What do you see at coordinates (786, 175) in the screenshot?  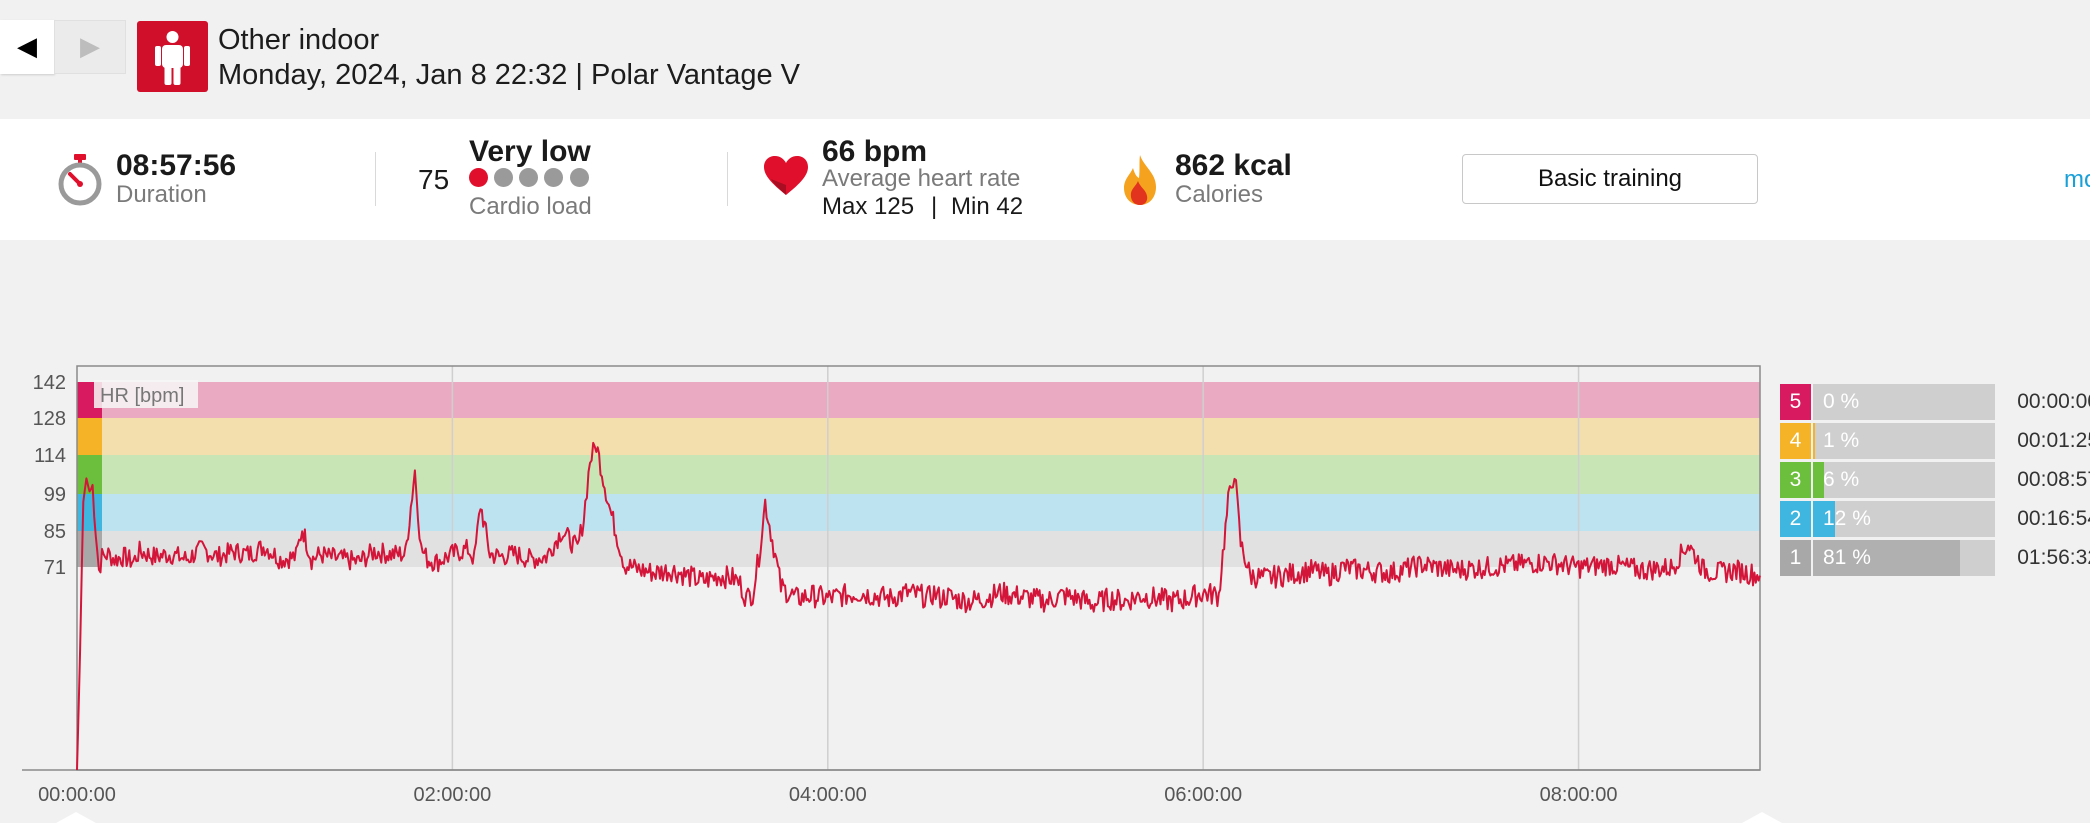 I see `heart-icon` at bounding box center [786, 175].